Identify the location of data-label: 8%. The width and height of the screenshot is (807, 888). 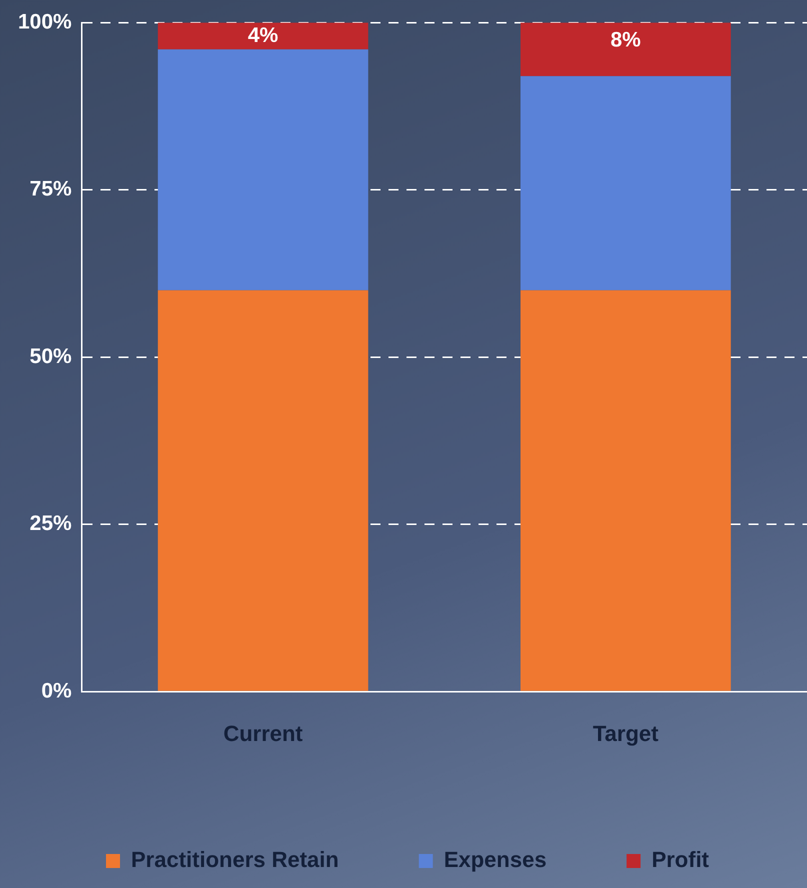
(626, 40).